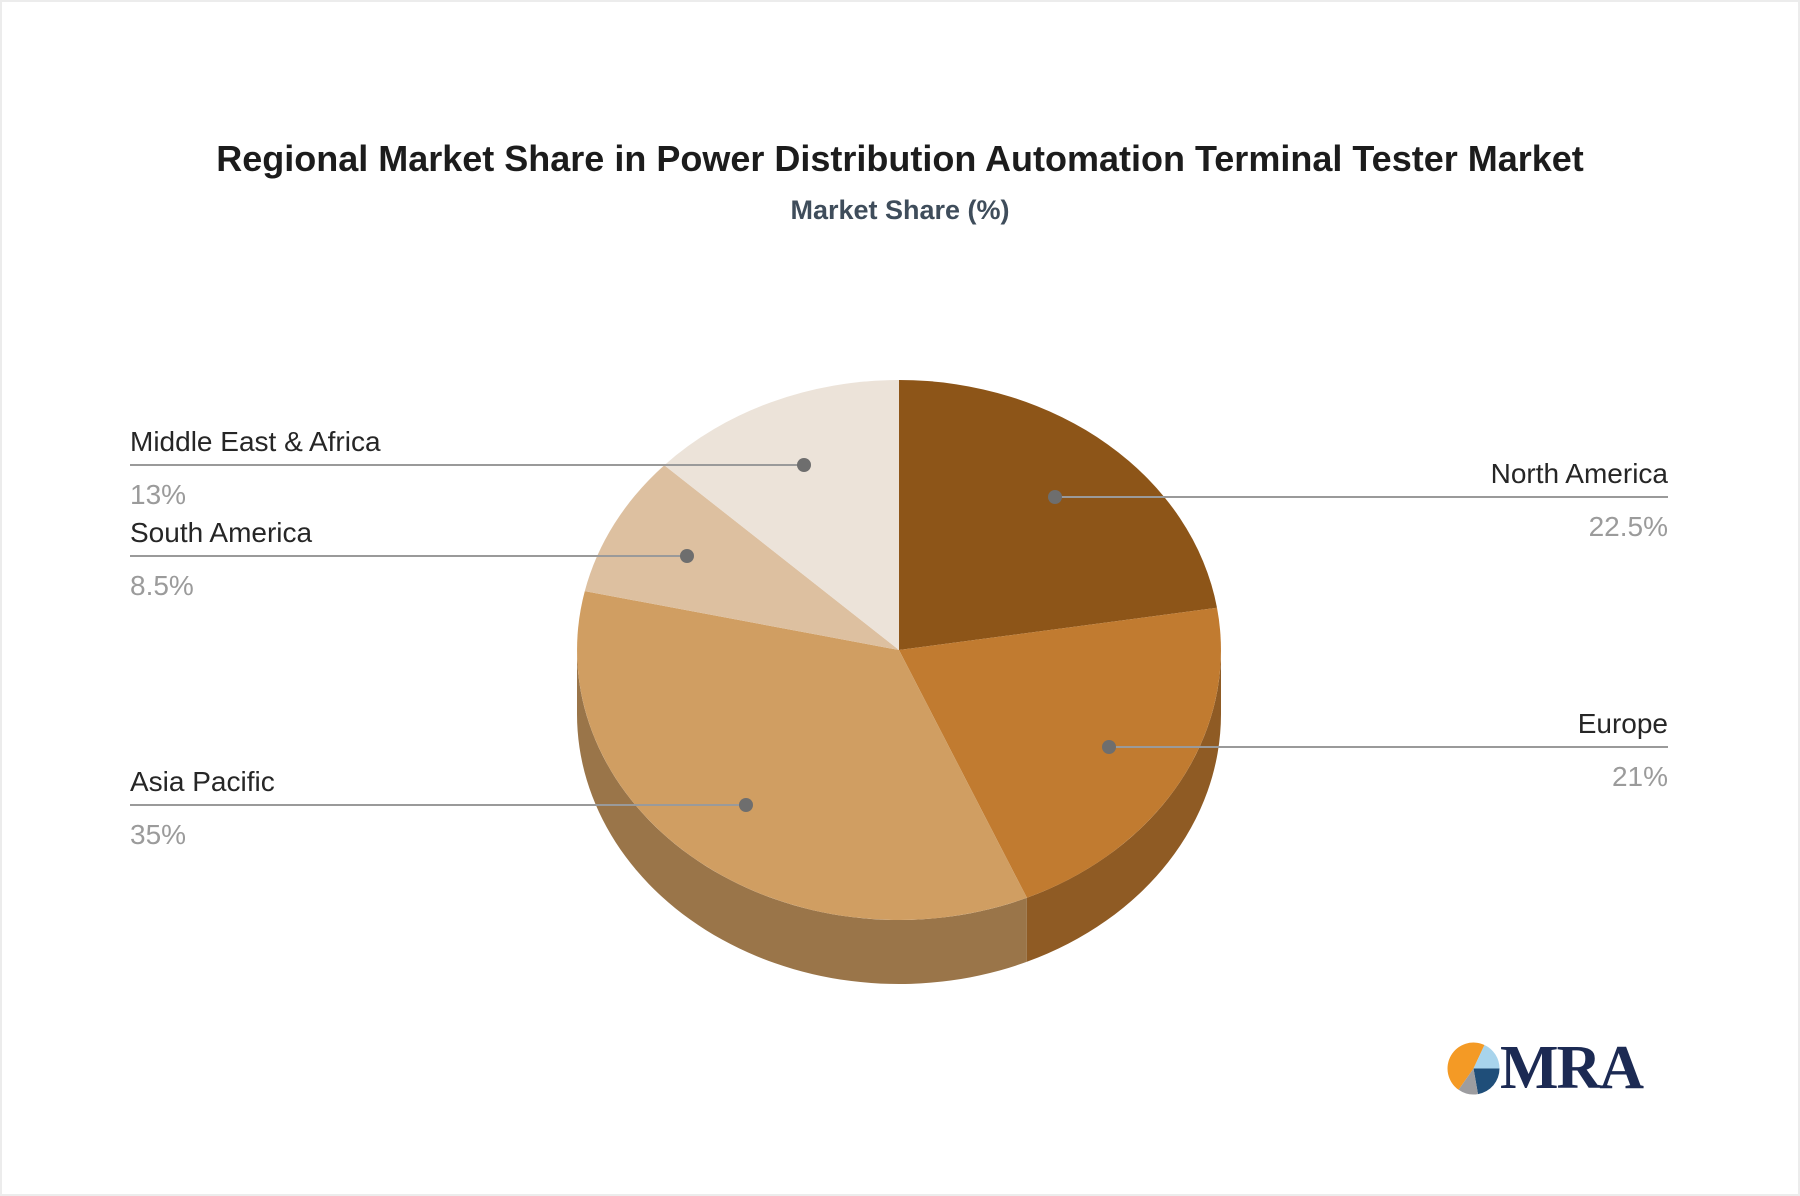  I want to click on leader-dot-asia-pacific, so click(746, 805).